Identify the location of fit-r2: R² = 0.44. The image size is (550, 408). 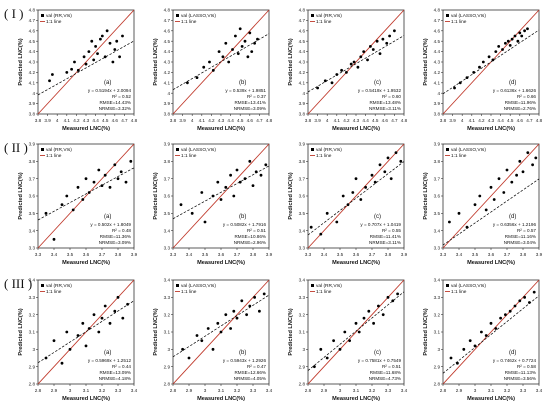
(121, 366).